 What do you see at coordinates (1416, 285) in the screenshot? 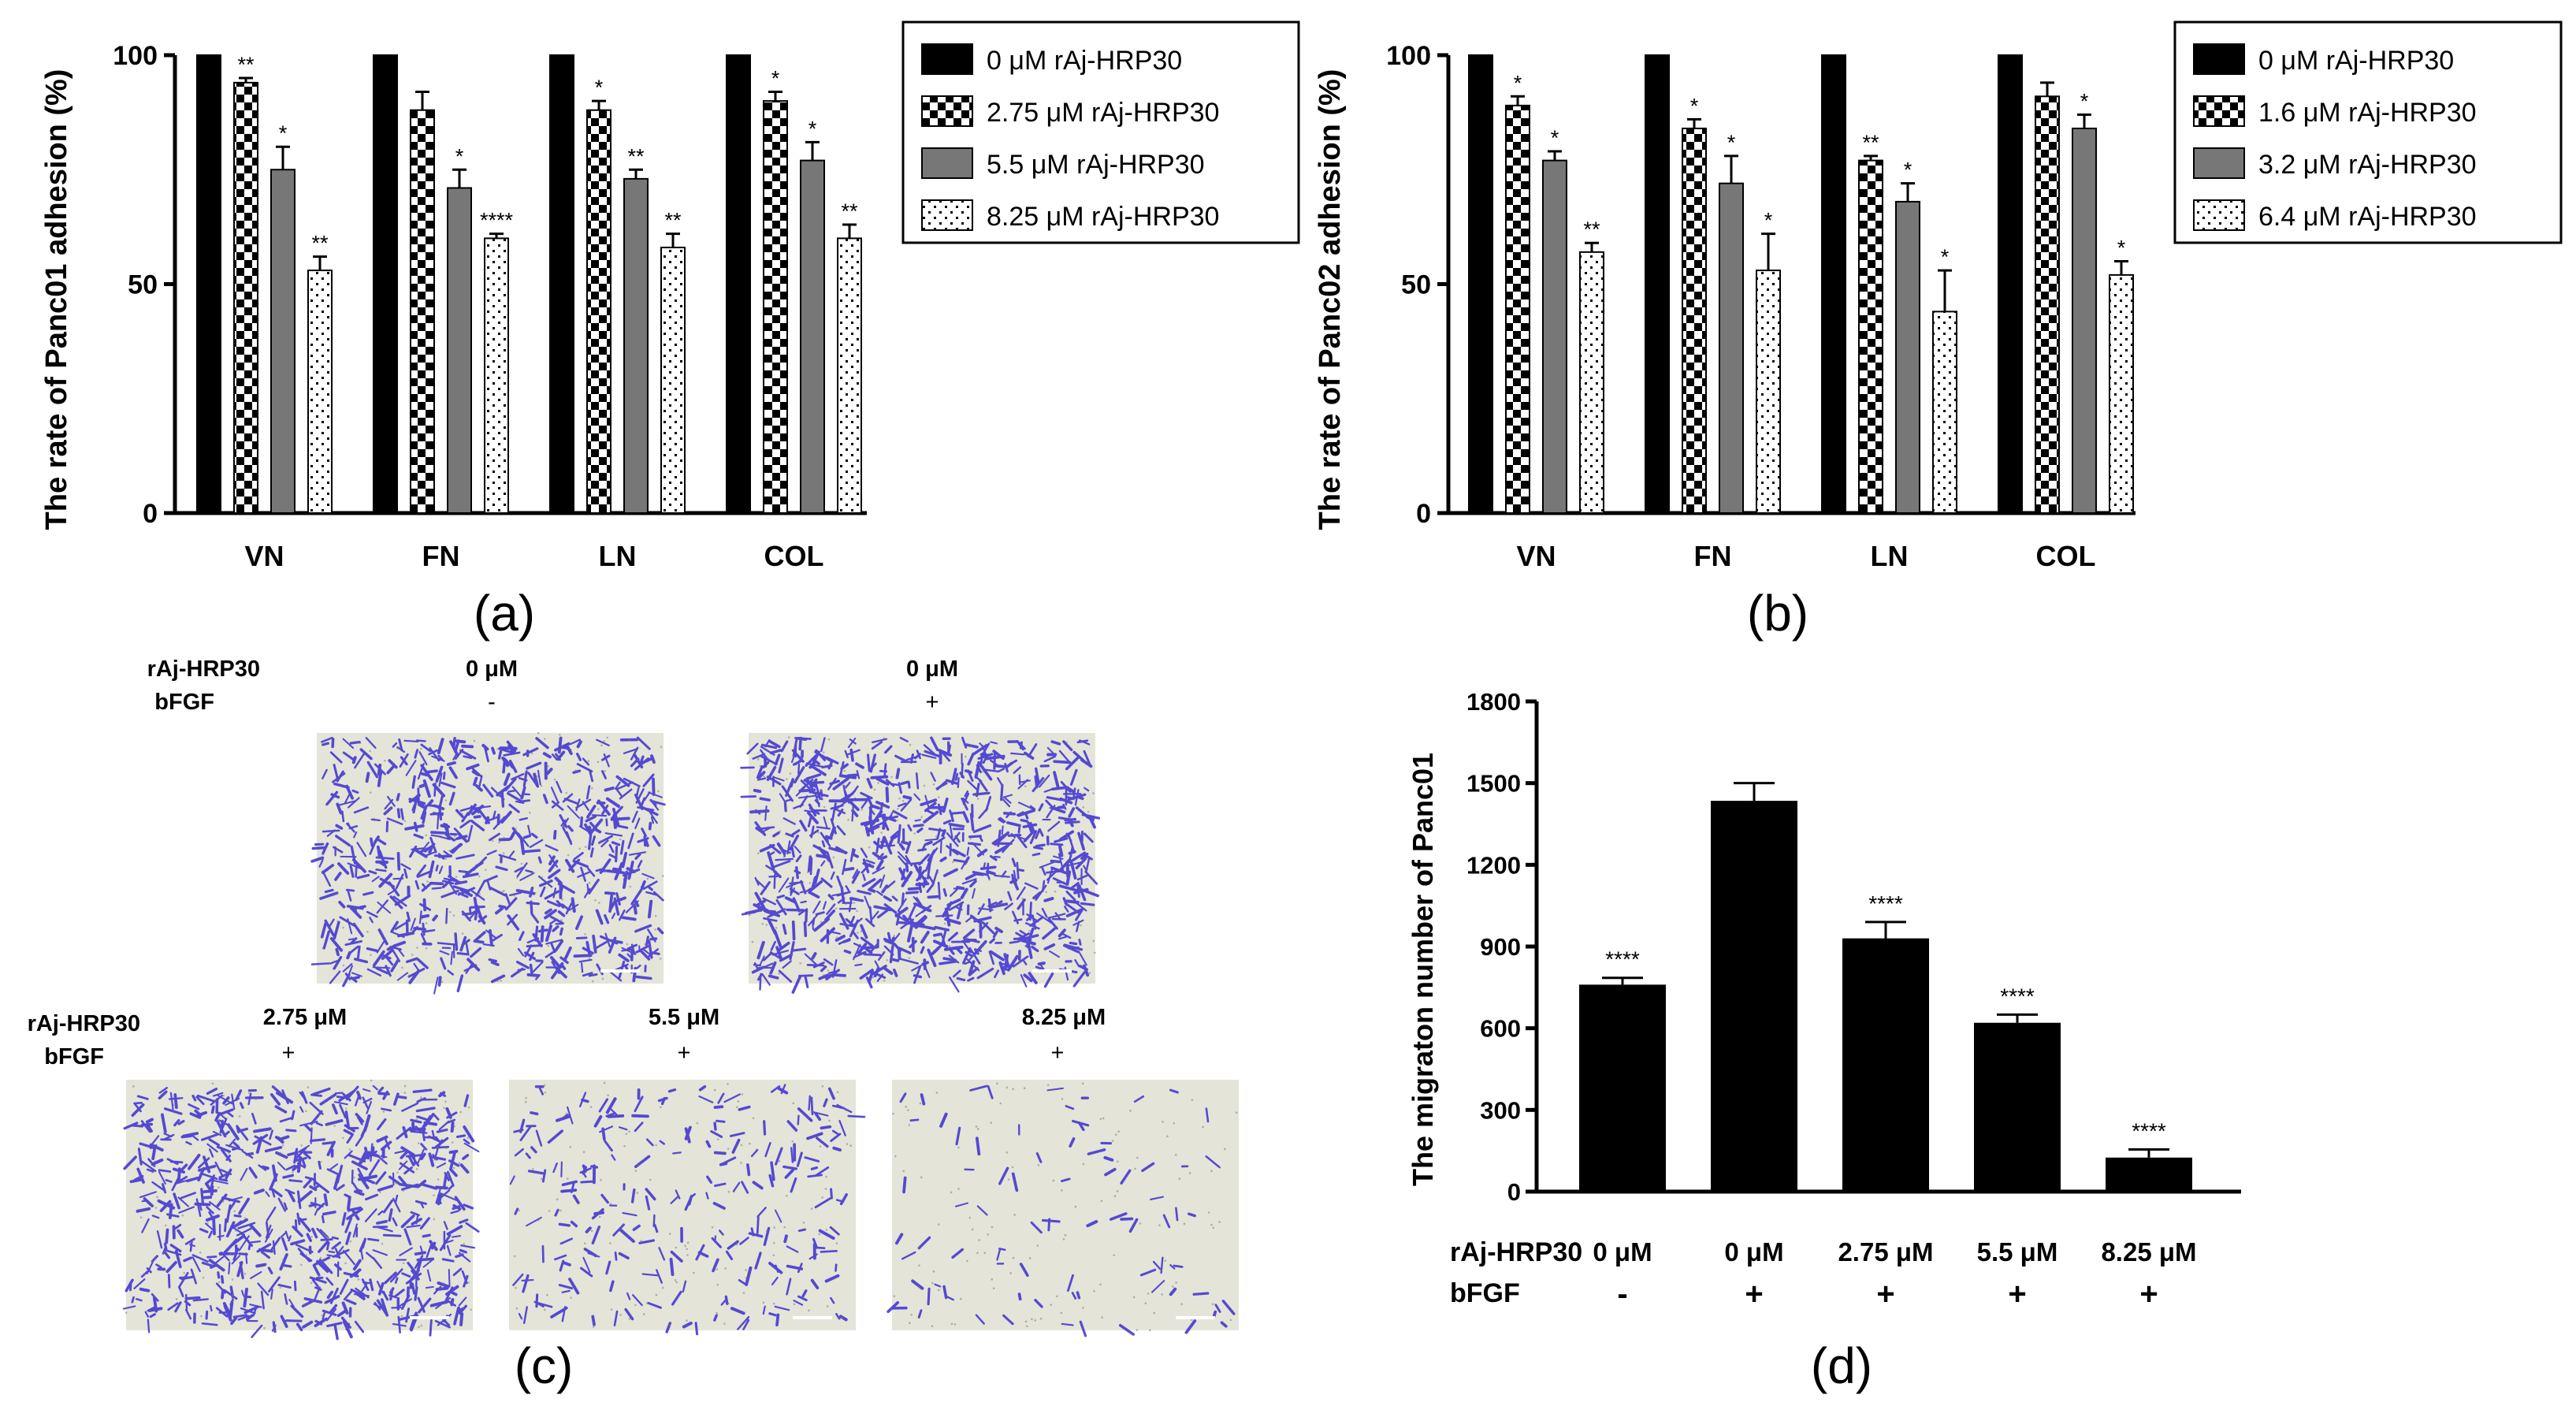
I see `y-tick-label: 50` at bounding box center [1416, 285].